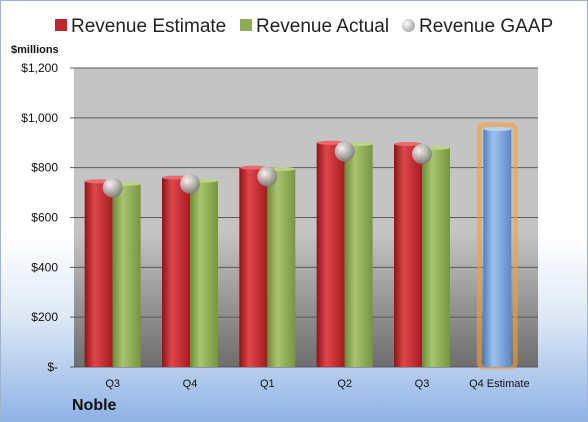 This screenshot has height=422, width=588. What do you see at coordinates (39, 118) in the screenshot?
I see `y-tick-label: $1,000` at bounding box center [39, 118].